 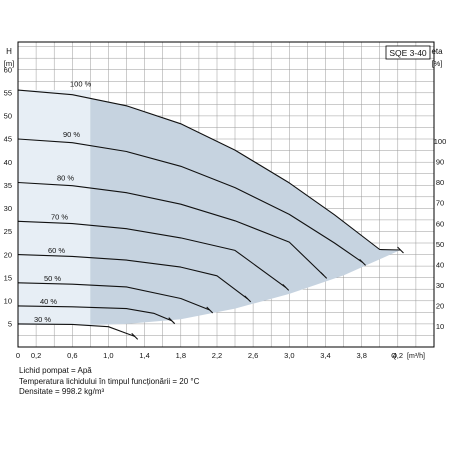 What do you see at coordinates (8, 185) in the screenshot?
I see `y-tick-label: 35` at bounding box center [8, 185].